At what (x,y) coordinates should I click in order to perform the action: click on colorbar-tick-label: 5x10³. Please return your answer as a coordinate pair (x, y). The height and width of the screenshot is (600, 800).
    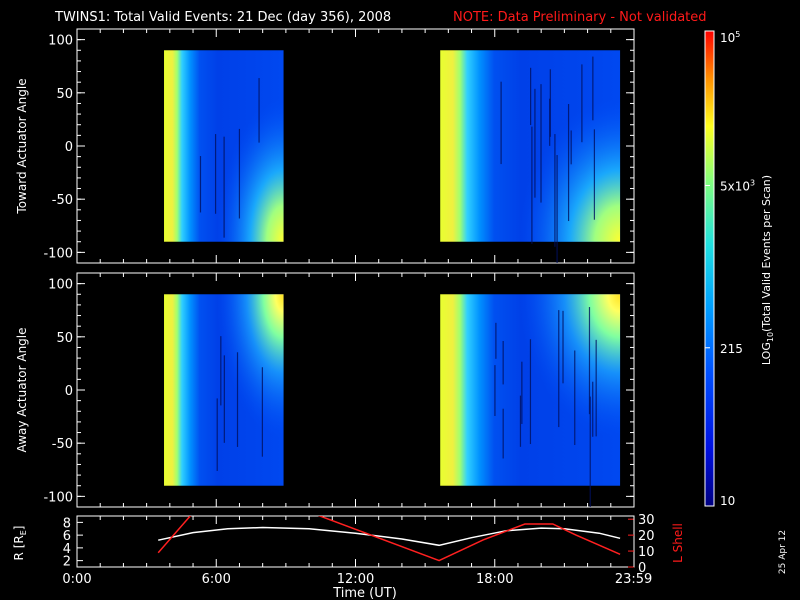
    Looking at the image, I should click on (737, 185).